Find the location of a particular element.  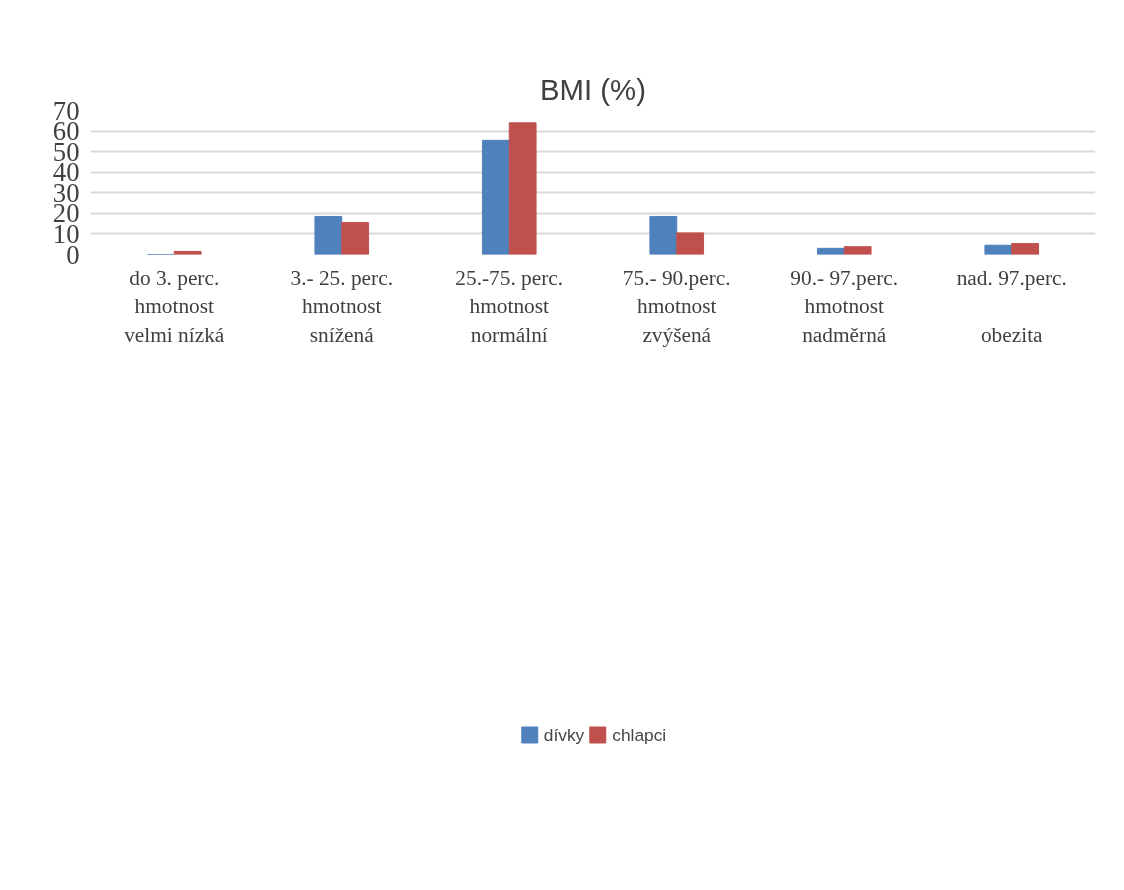

category-label: nad. 97.perc. obezita is located at coordinates (1011, 306).